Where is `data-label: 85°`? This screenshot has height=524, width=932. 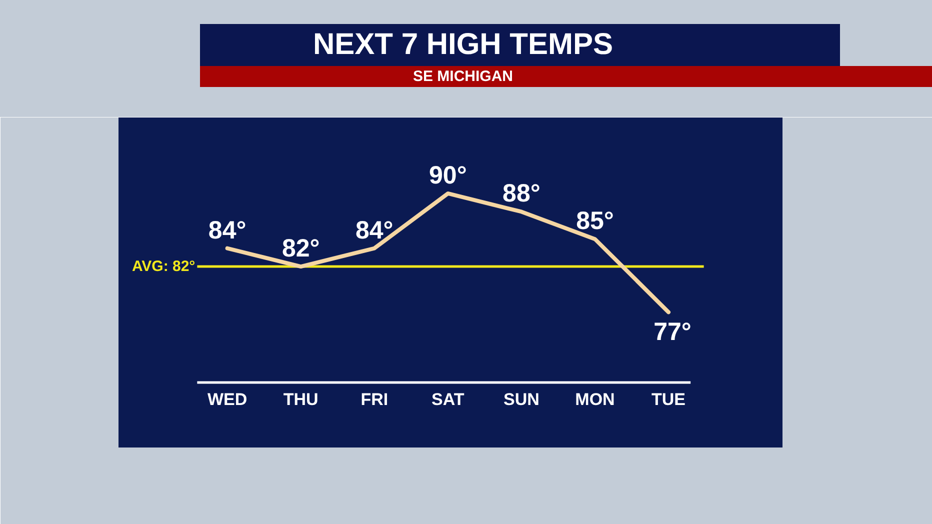 data-label: 85° is located at coordinates (595, 221).